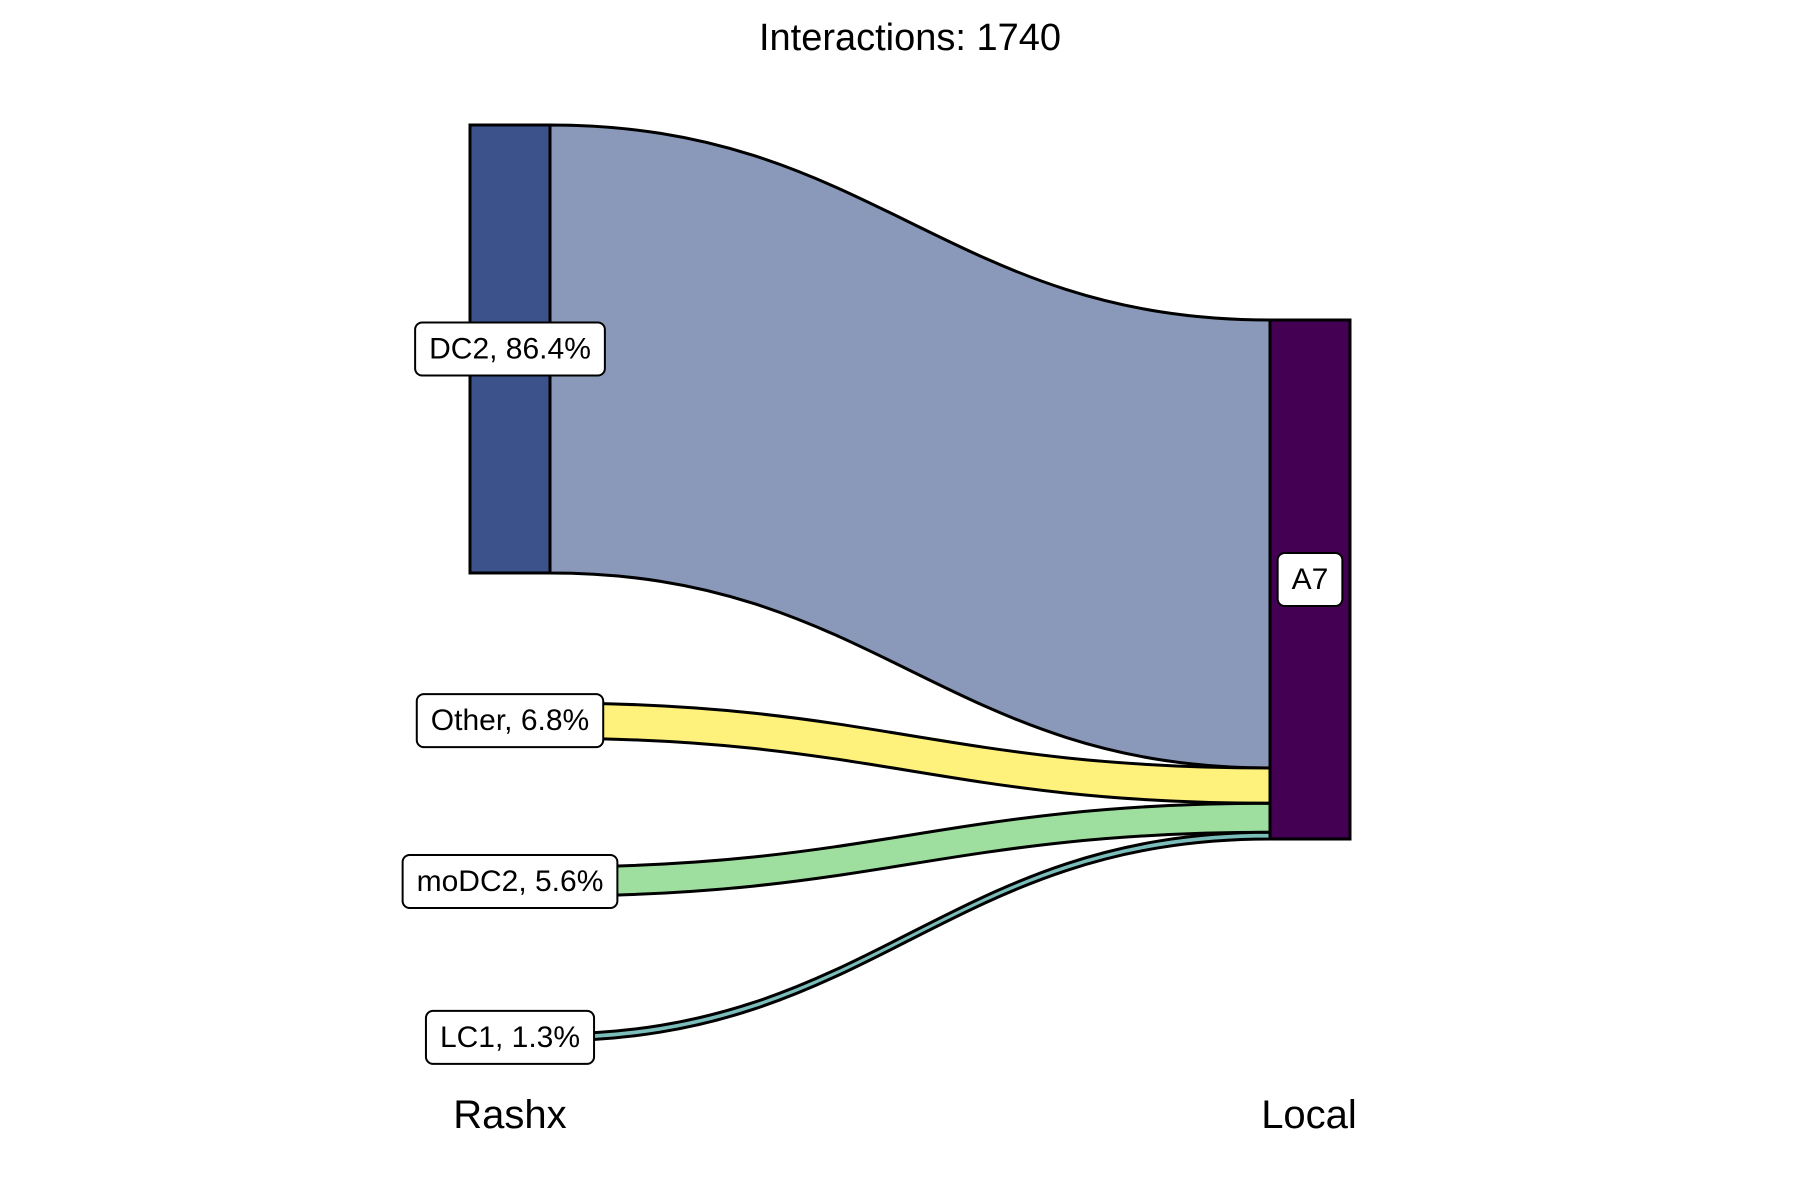 The image size is (1800, 1200). I want to click on label-lc1-text: LC1, 1.3%, so click(510, 1037).